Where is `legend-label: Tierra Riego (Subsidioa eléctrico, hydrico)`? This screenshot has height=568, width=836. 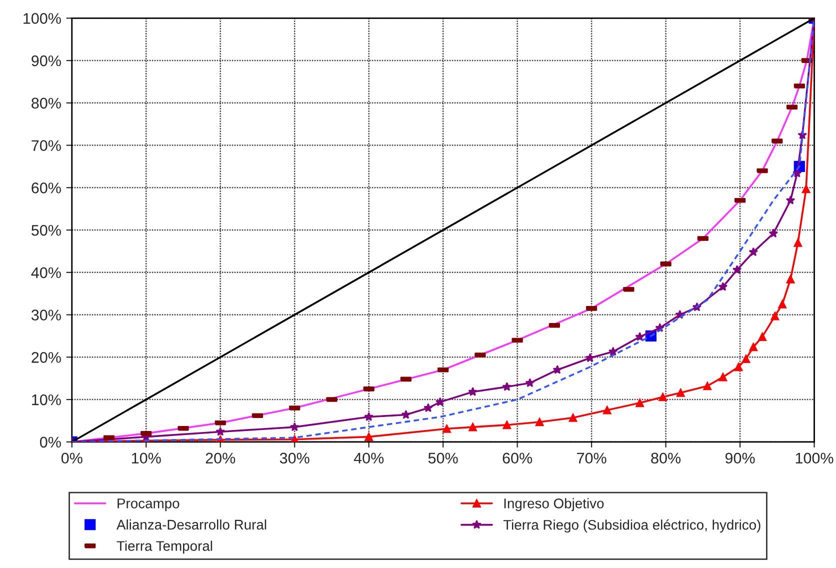
legend-label: Tierra Riego (Subsidioa eléctrico, hydrico) is located at coordinates (631, 526).